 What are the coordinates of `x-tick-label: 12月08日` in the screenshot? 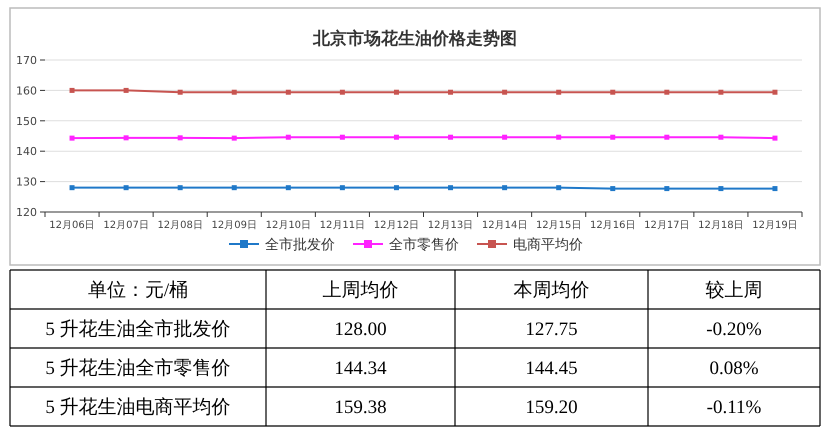 It's located at (180, 225).